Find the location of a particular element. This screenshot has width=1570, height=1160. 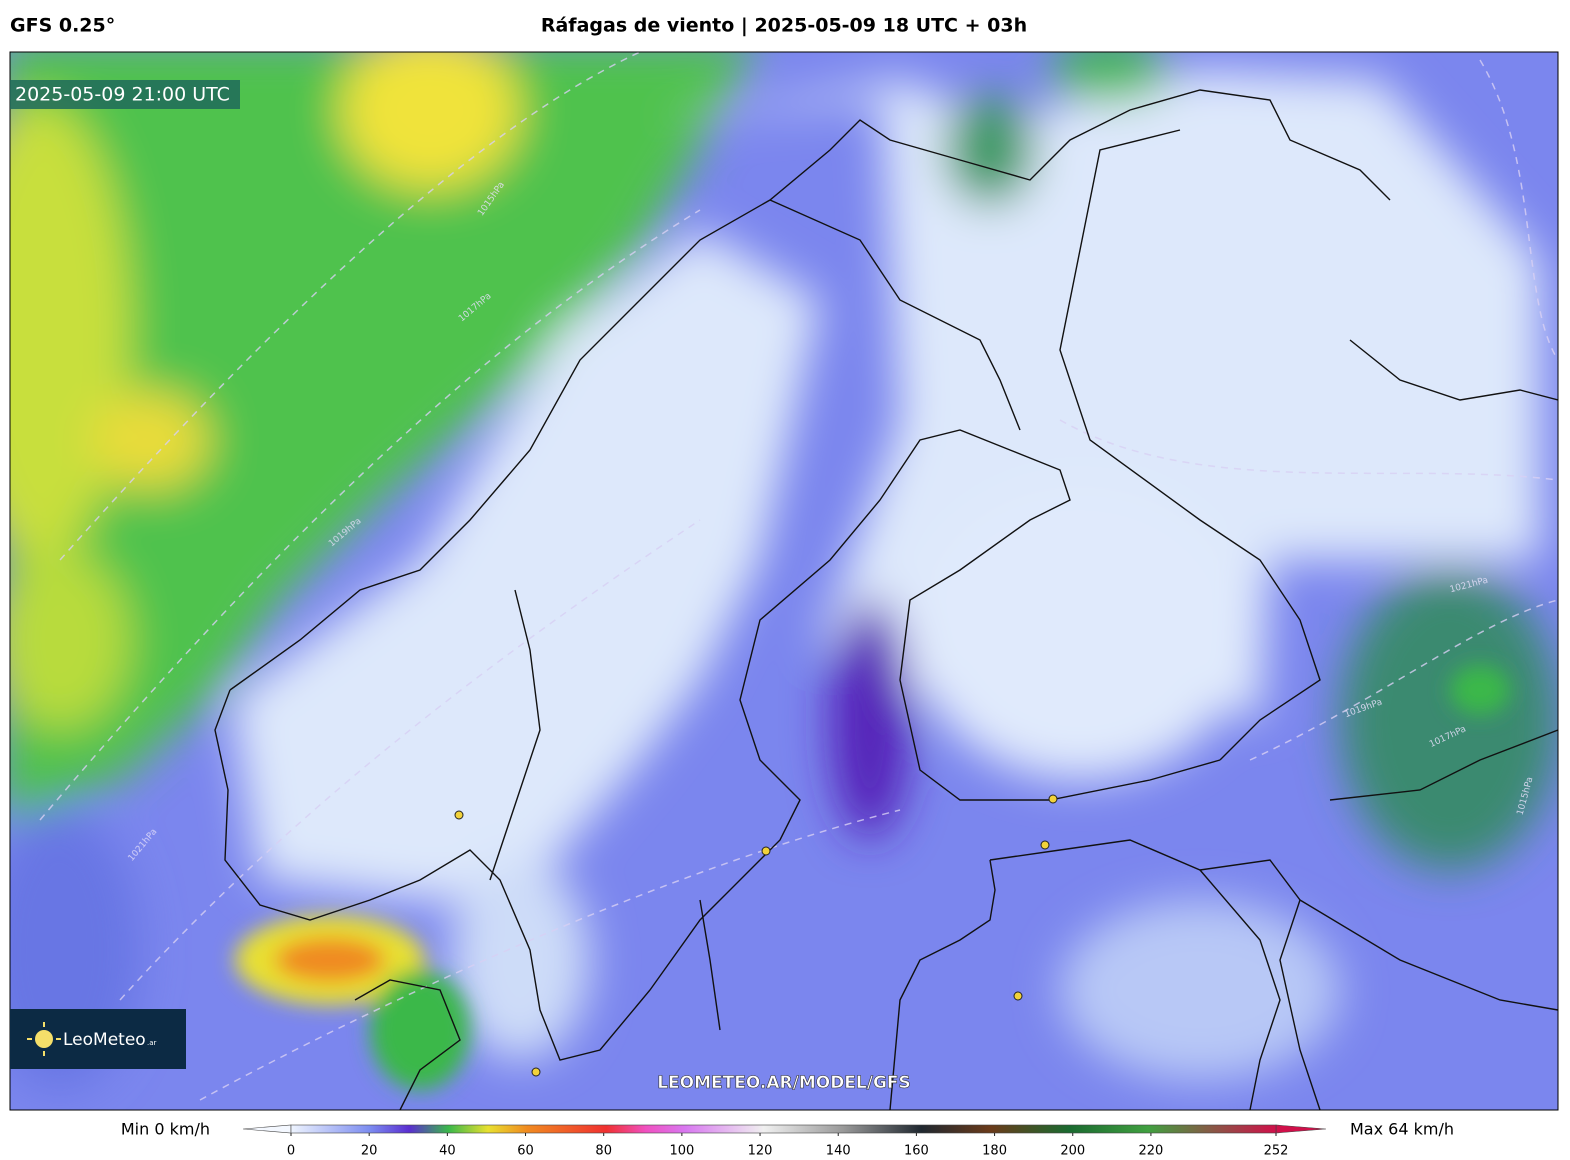

colorbar-tick-label: 120 is located at coordinates (760, 1151).